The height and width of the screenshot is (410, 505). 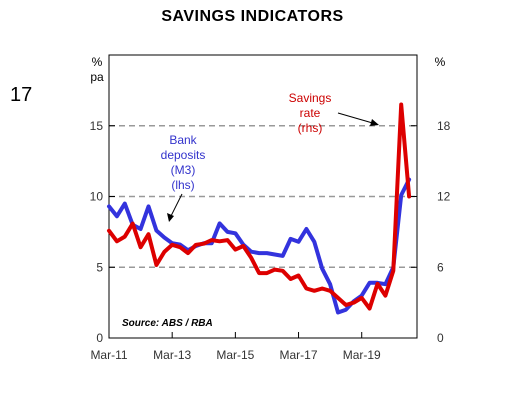 I want to click on savings-rate-arrow, so click(x=357, y=118).